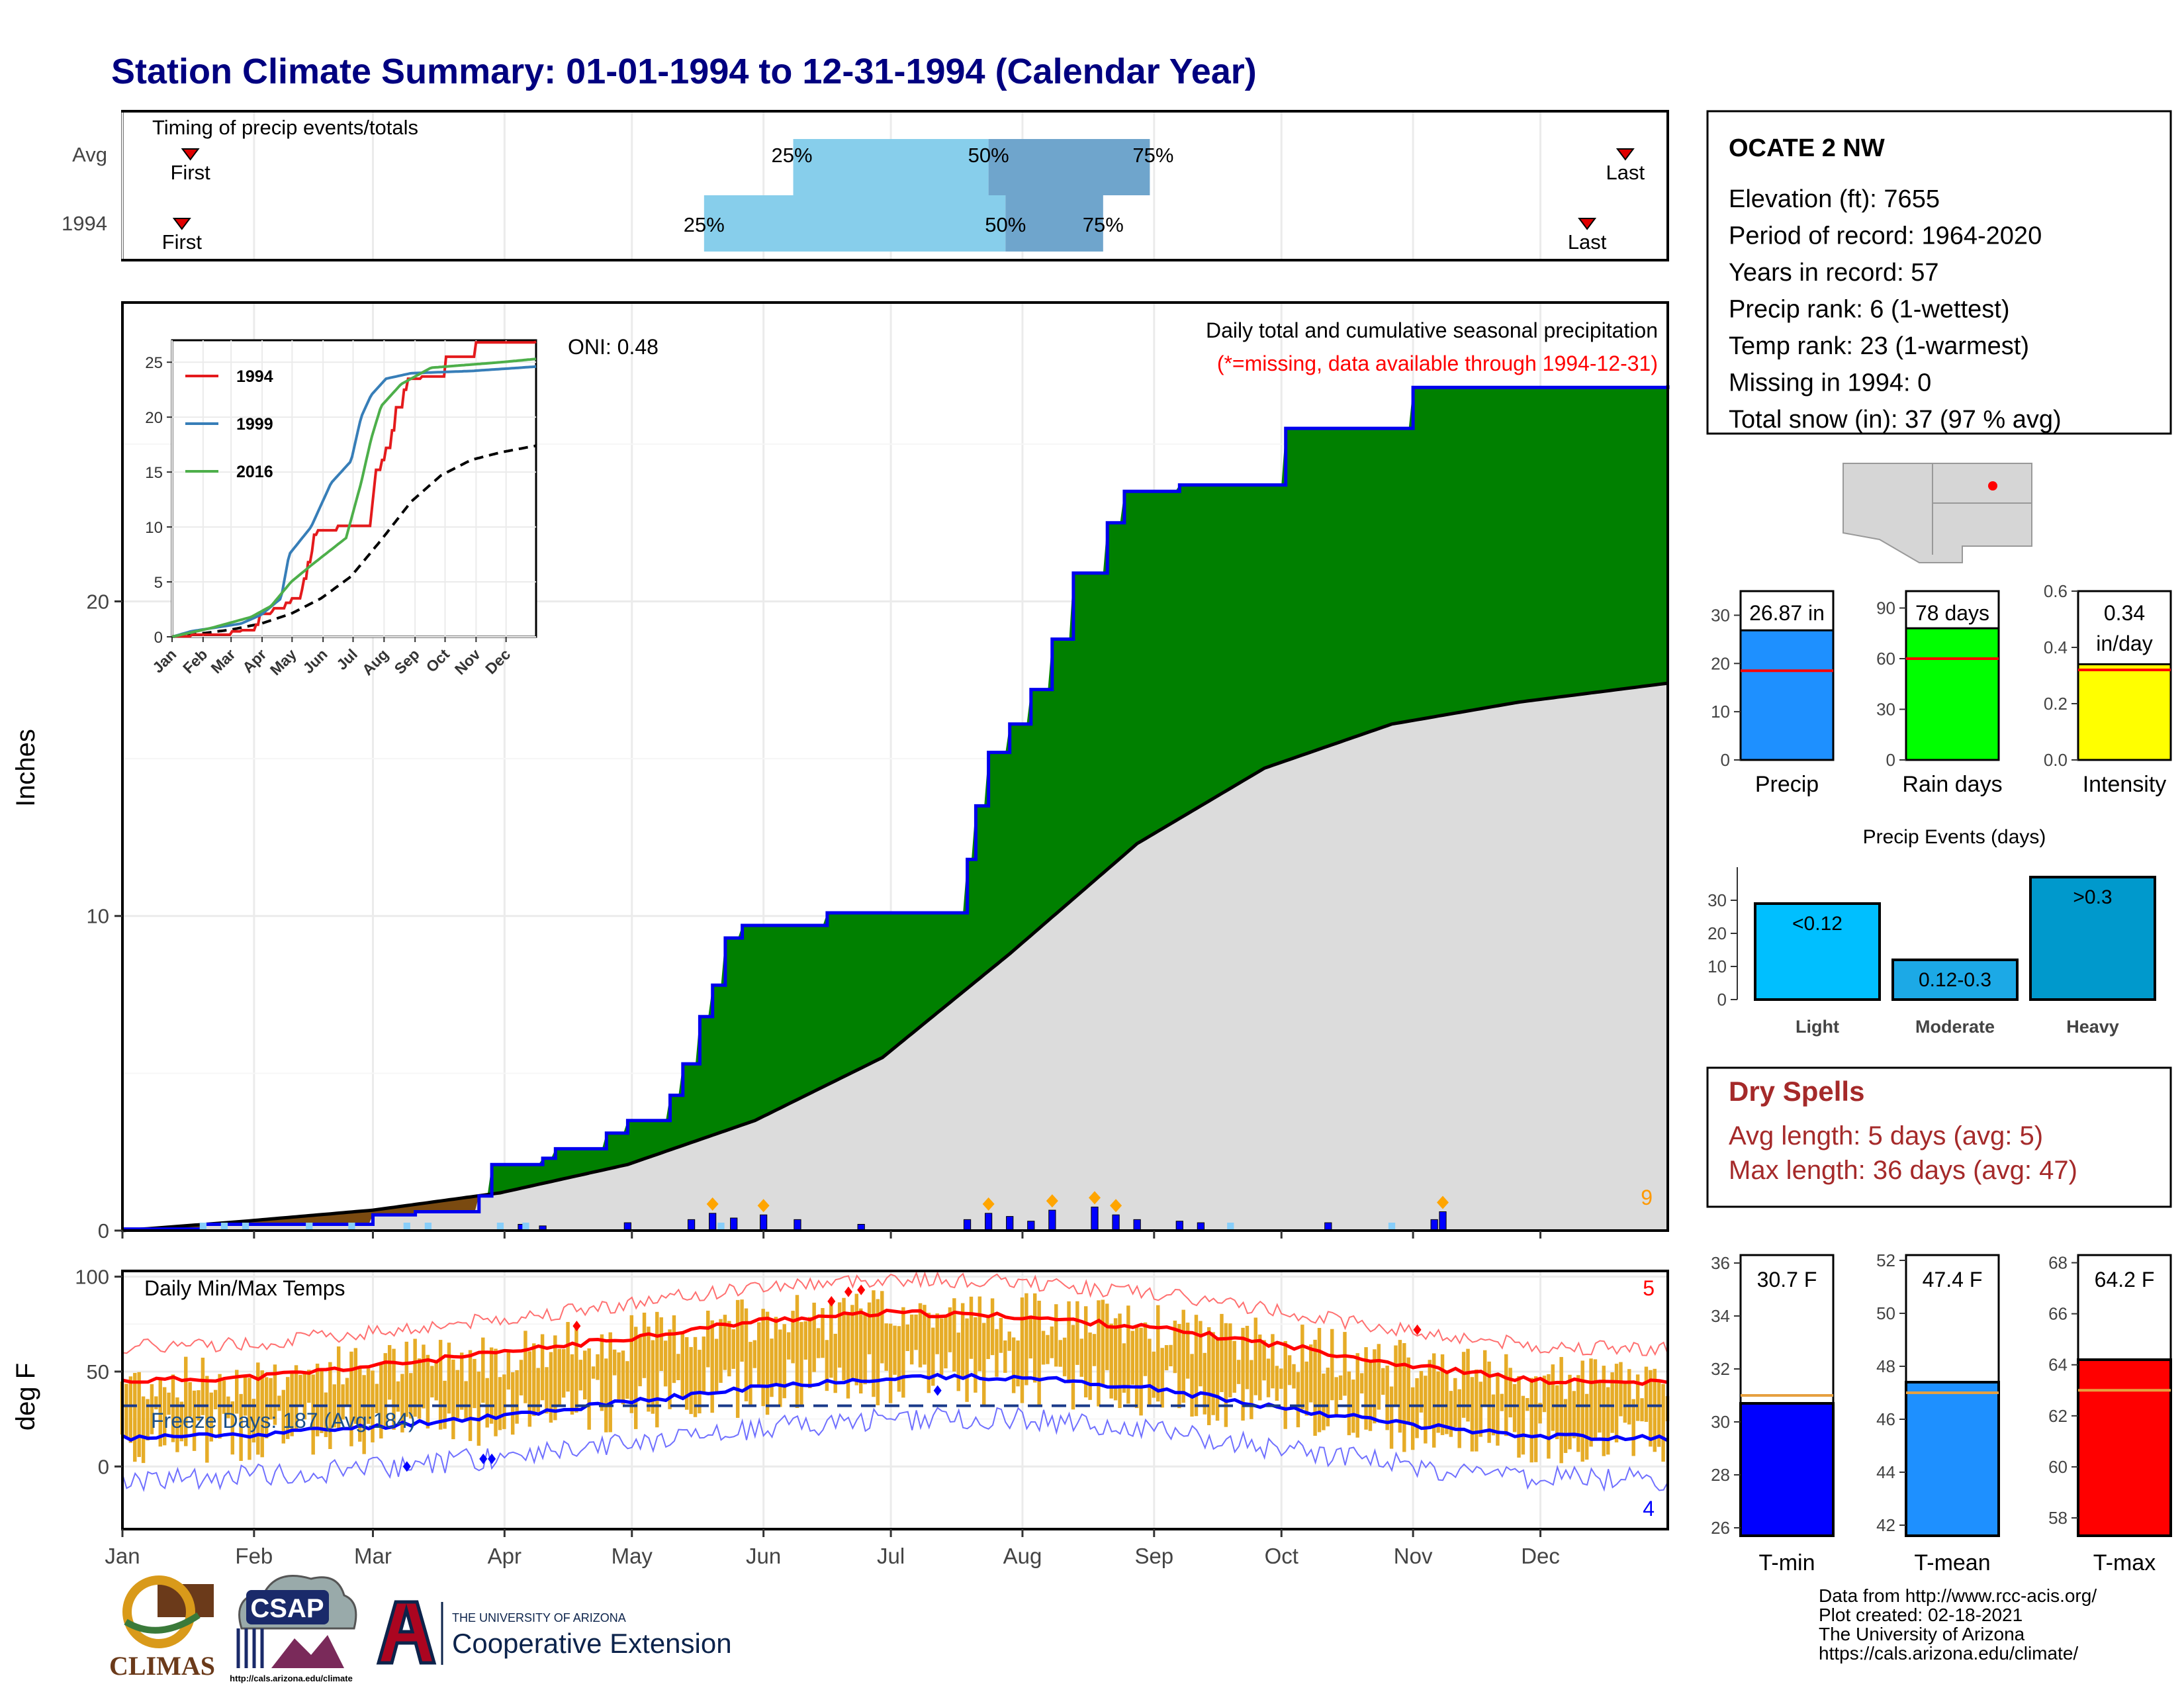 This screenshot has width=2184, height=1688. I want to click on temp-bar-tick-label: 42, so click(1885, 1525).